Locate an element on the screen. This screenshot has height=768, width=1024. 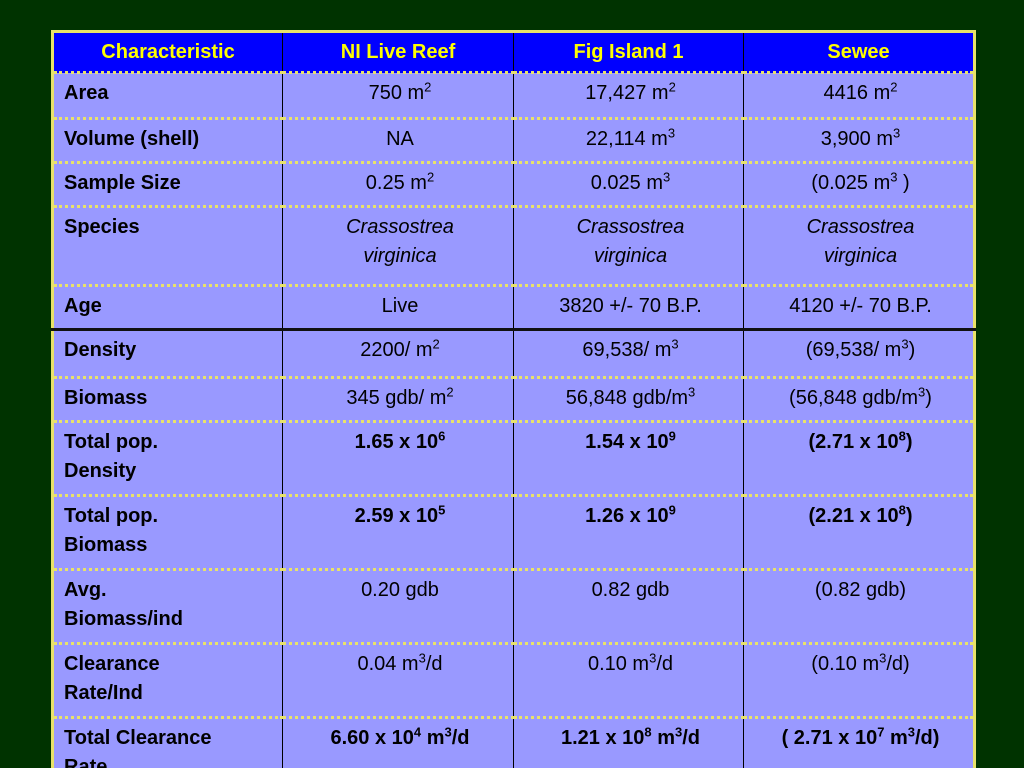
cell-age-sewee: 4120 +/- 70 B.P. is located at coordinates (859, 308).